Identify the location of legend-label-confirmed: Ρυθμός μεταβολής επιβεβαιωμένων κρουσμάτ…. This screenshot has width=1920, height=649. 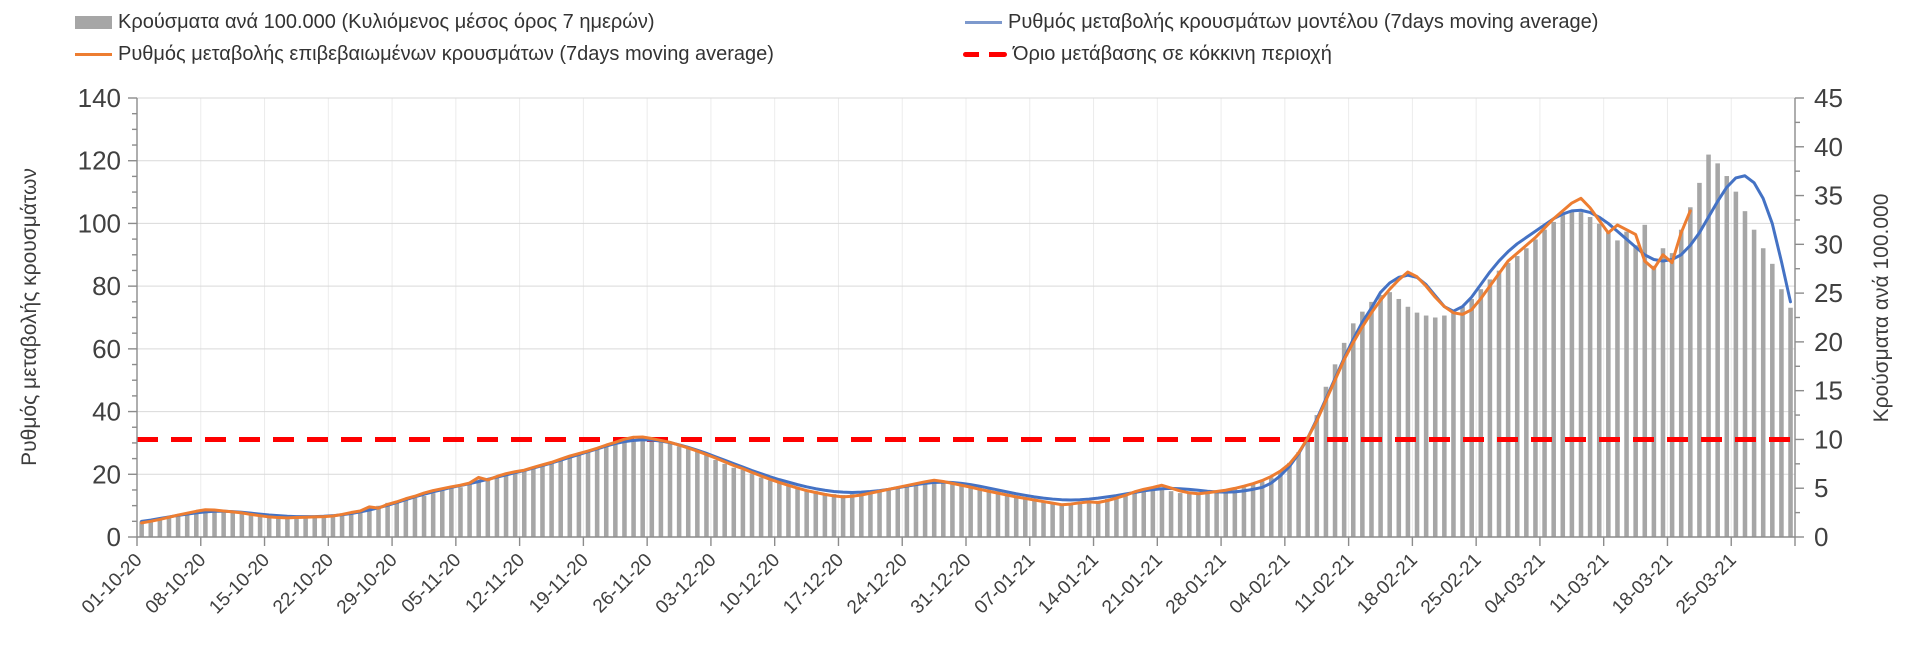
(446, 53).